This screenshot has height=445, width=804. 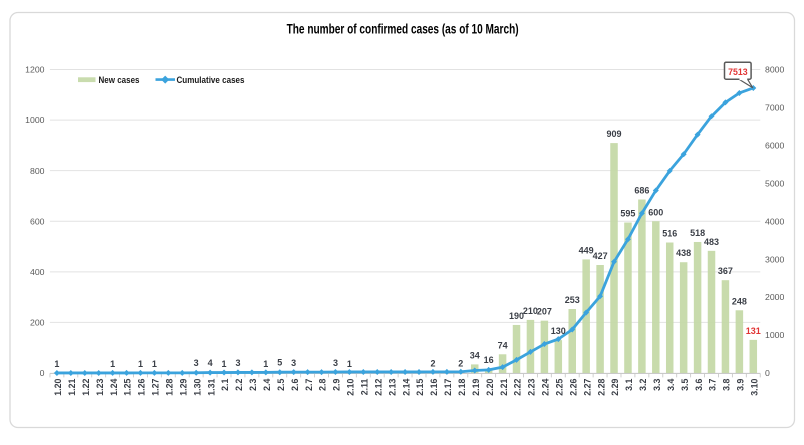 I want to click on svg-text: 2.1, so click(x=225, y=384).